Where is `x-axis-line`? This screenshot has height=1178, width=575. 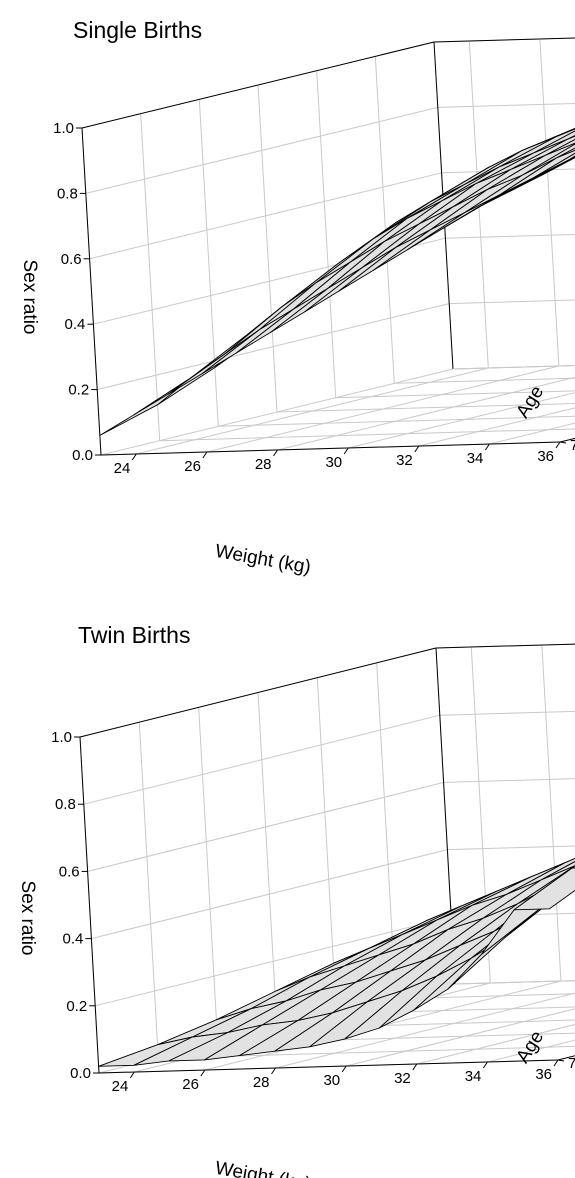 x-axis-line is located at coordinates (330, 448).